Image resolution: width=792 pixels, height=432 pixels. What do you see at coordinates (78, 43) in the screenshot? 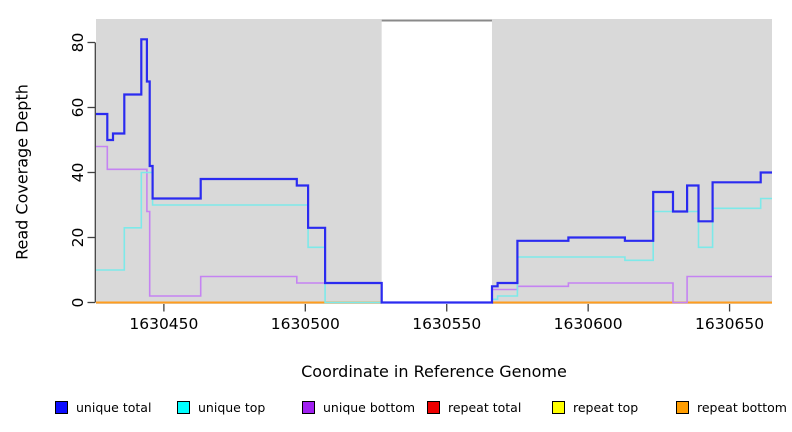
I see `y-tick-label: 80` at bounding box center [78, 43].